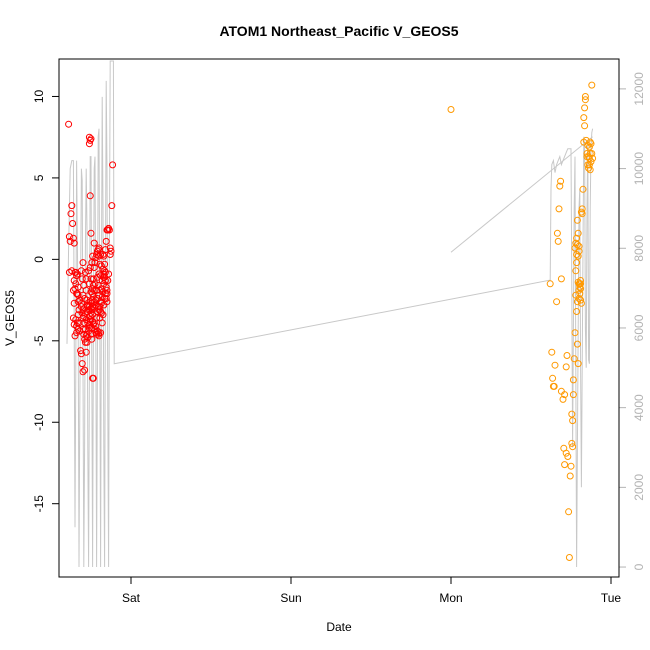 The image size is (650, 650). Describe the element at coordinates (131, 598) in the screenshot. I see `x-tick-label: Sat` at that location.